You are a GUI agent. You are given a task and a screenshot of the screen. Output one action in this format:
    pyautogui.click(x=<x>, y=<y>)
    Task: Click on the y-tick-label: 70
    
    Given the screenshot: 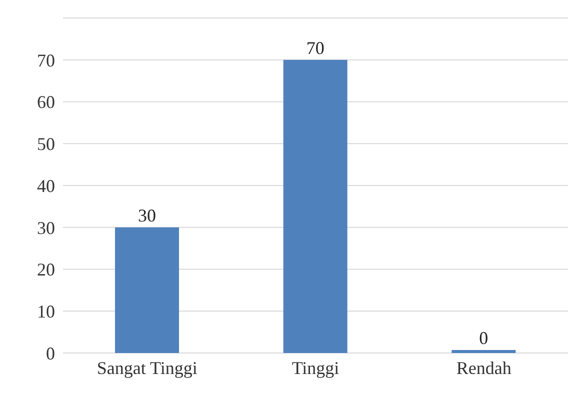 What is the action you would take?
    pyautogui.click(x=46, y=60)
    